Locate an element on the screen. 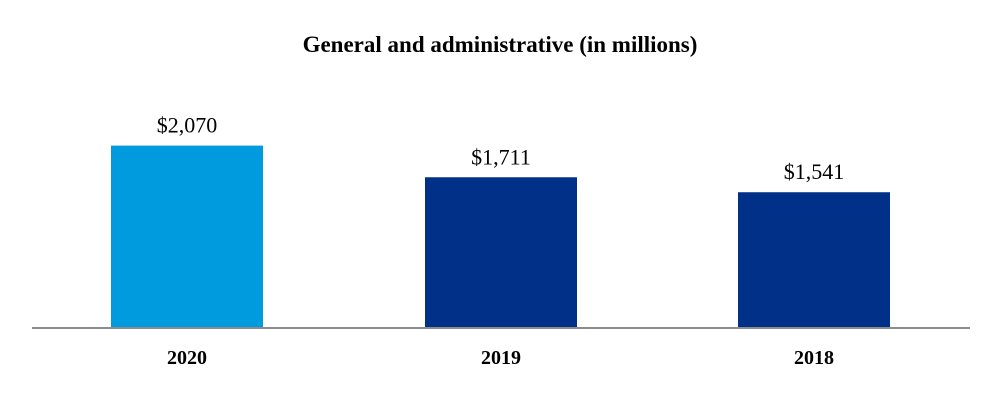 The height and width of the screenshot is (400, 1000). bar-2020 is located at coordinates (187, 236).